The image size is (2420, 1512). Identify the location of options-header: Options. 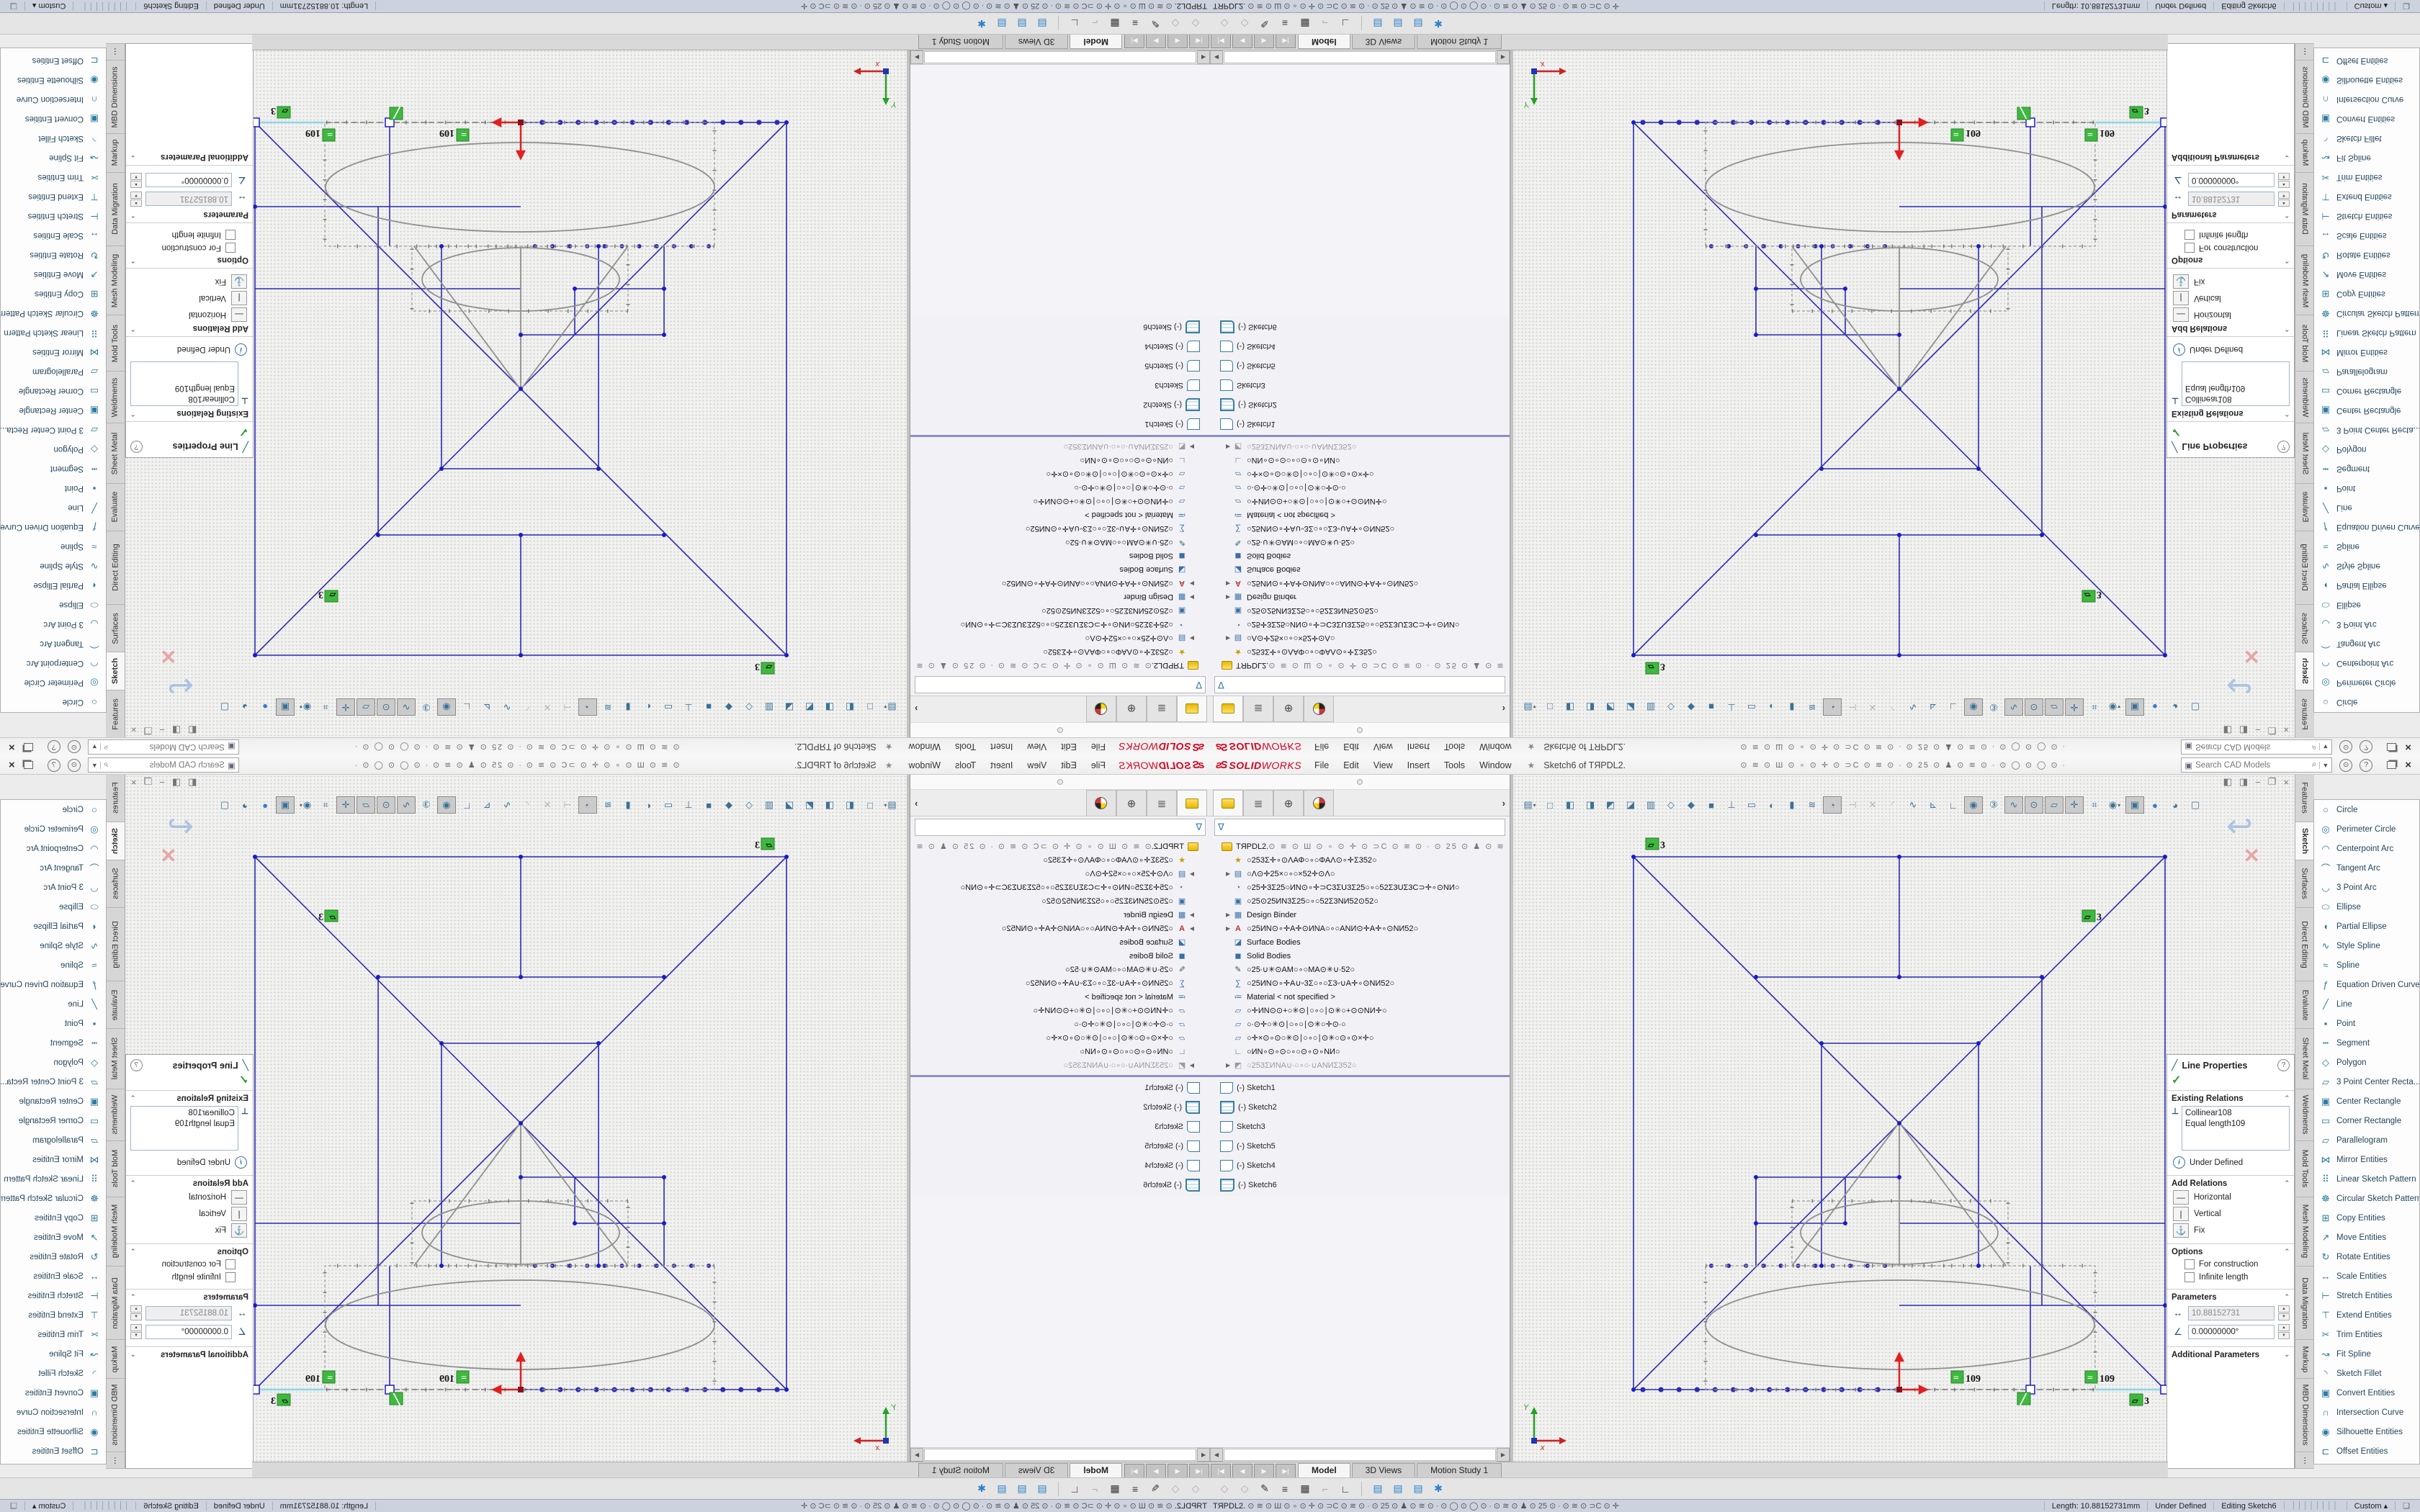
(232, 260).